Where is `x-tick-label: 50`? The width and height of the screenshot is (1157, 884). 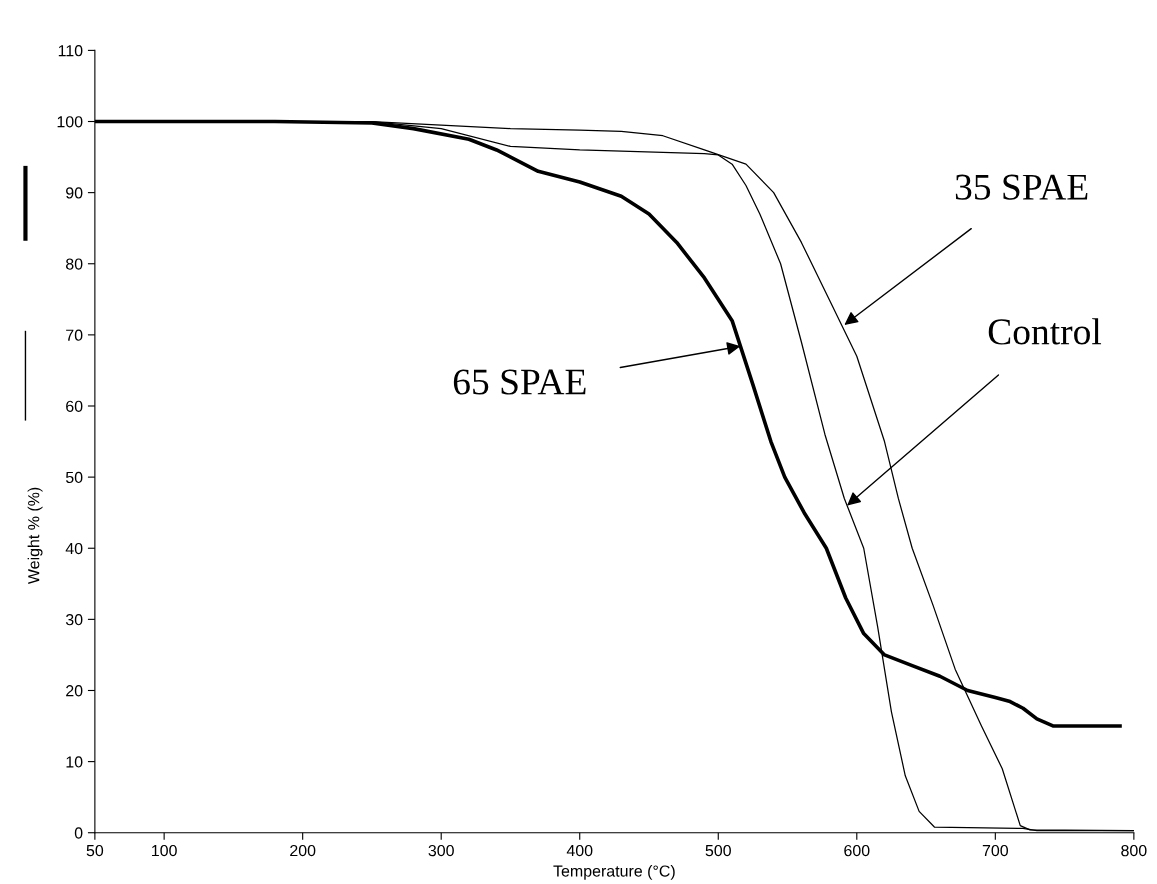
x-tick-label: 50 is located at coordinates (95, 850).